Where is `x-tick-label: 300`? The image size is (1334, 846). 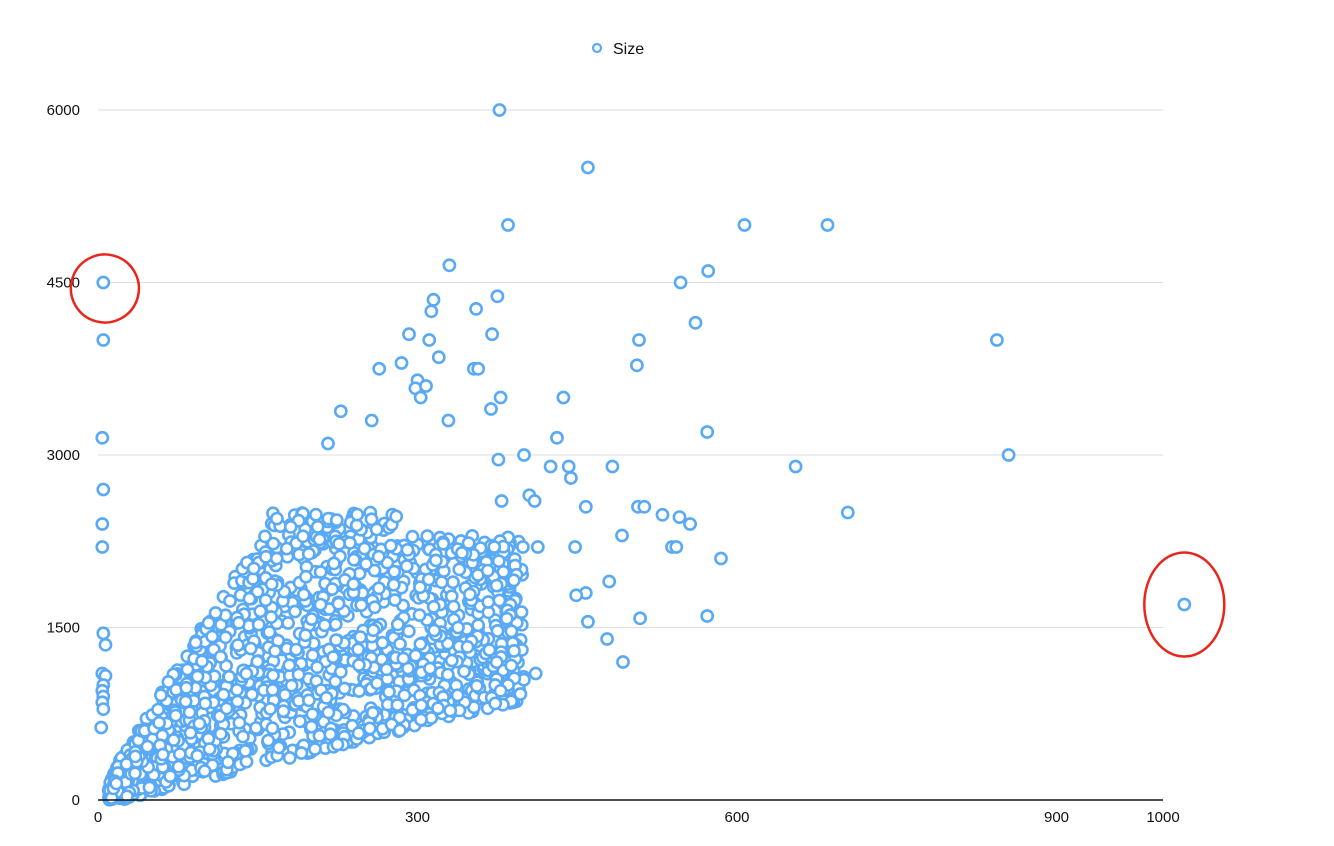
x-tick-label: 300 is located at coordinates (417, 817).